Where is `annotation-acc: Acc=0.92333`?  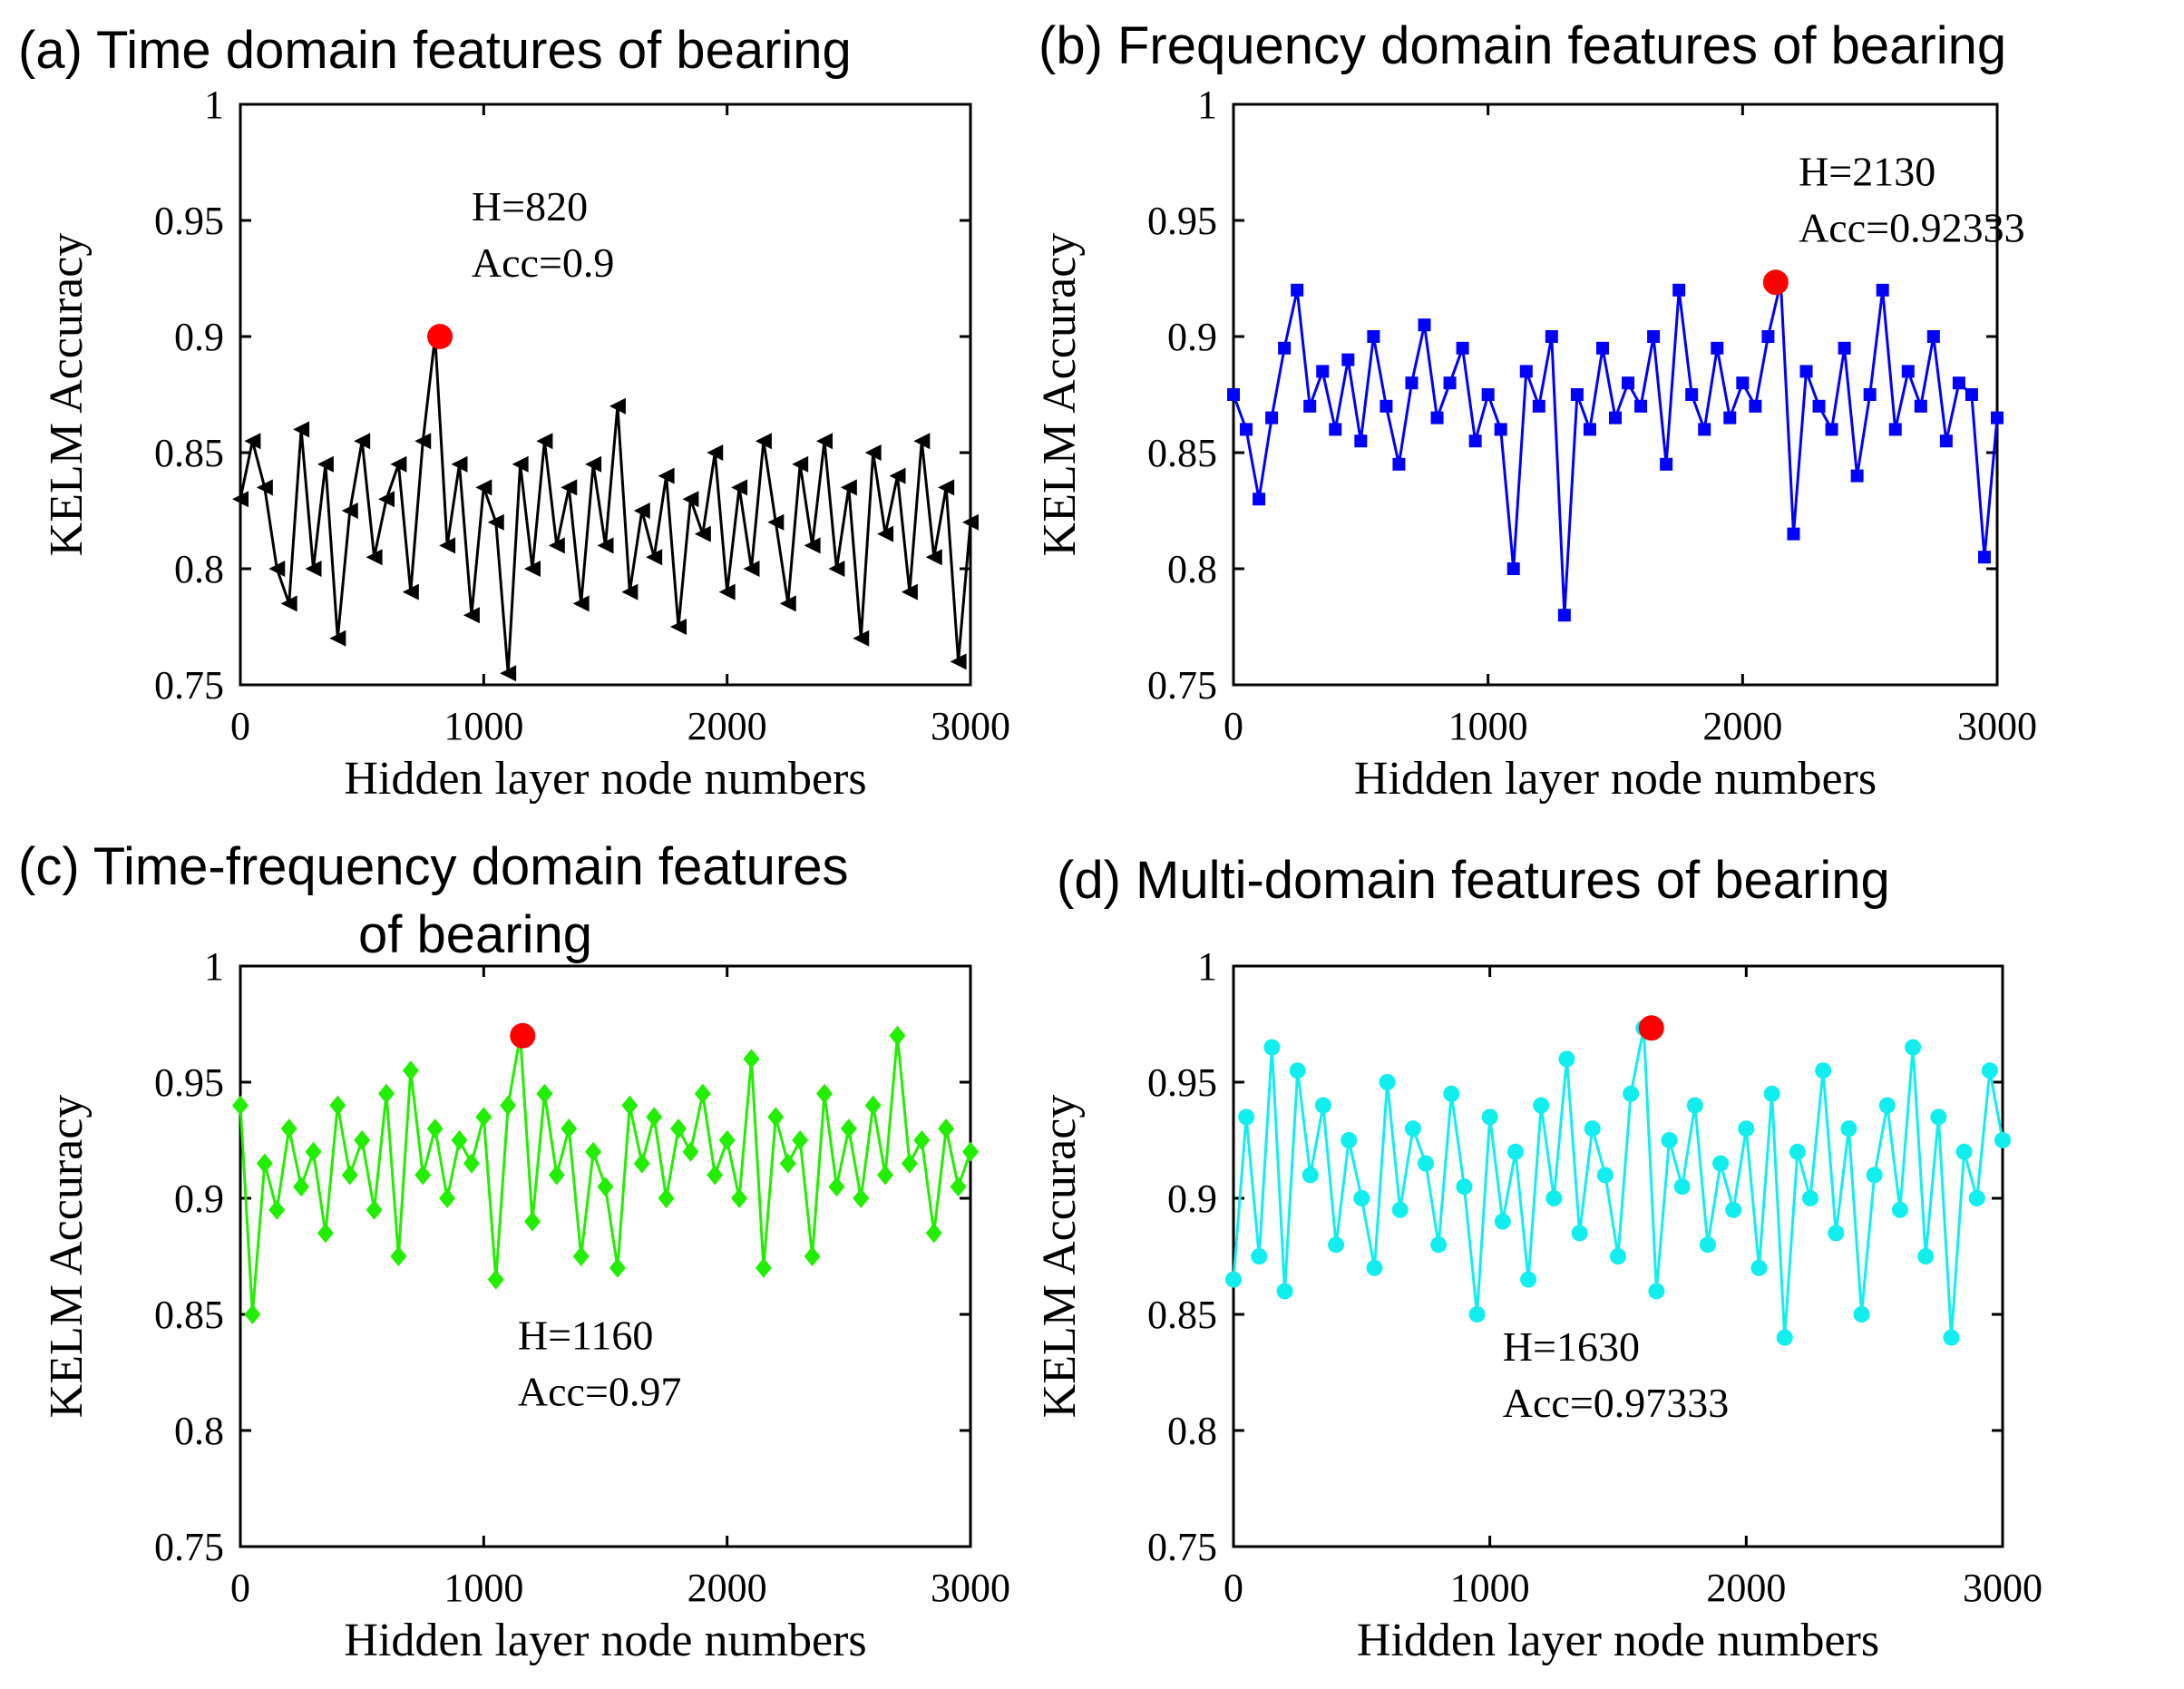 annotation-acc: Acc=0.92333 is located at coordinates (1912, 228).